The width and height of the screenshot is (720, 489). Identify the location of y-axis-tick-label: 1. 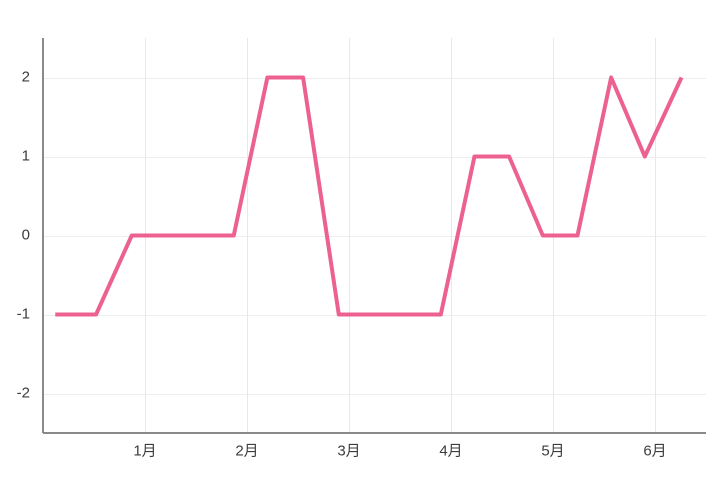
(26, 155).